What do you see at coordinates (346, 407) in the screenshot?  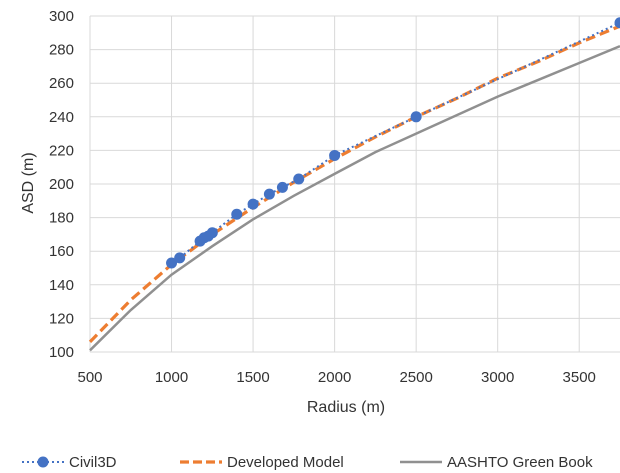 I see `x-axis-title: Radius (m)` at bounding box center [346, 407].